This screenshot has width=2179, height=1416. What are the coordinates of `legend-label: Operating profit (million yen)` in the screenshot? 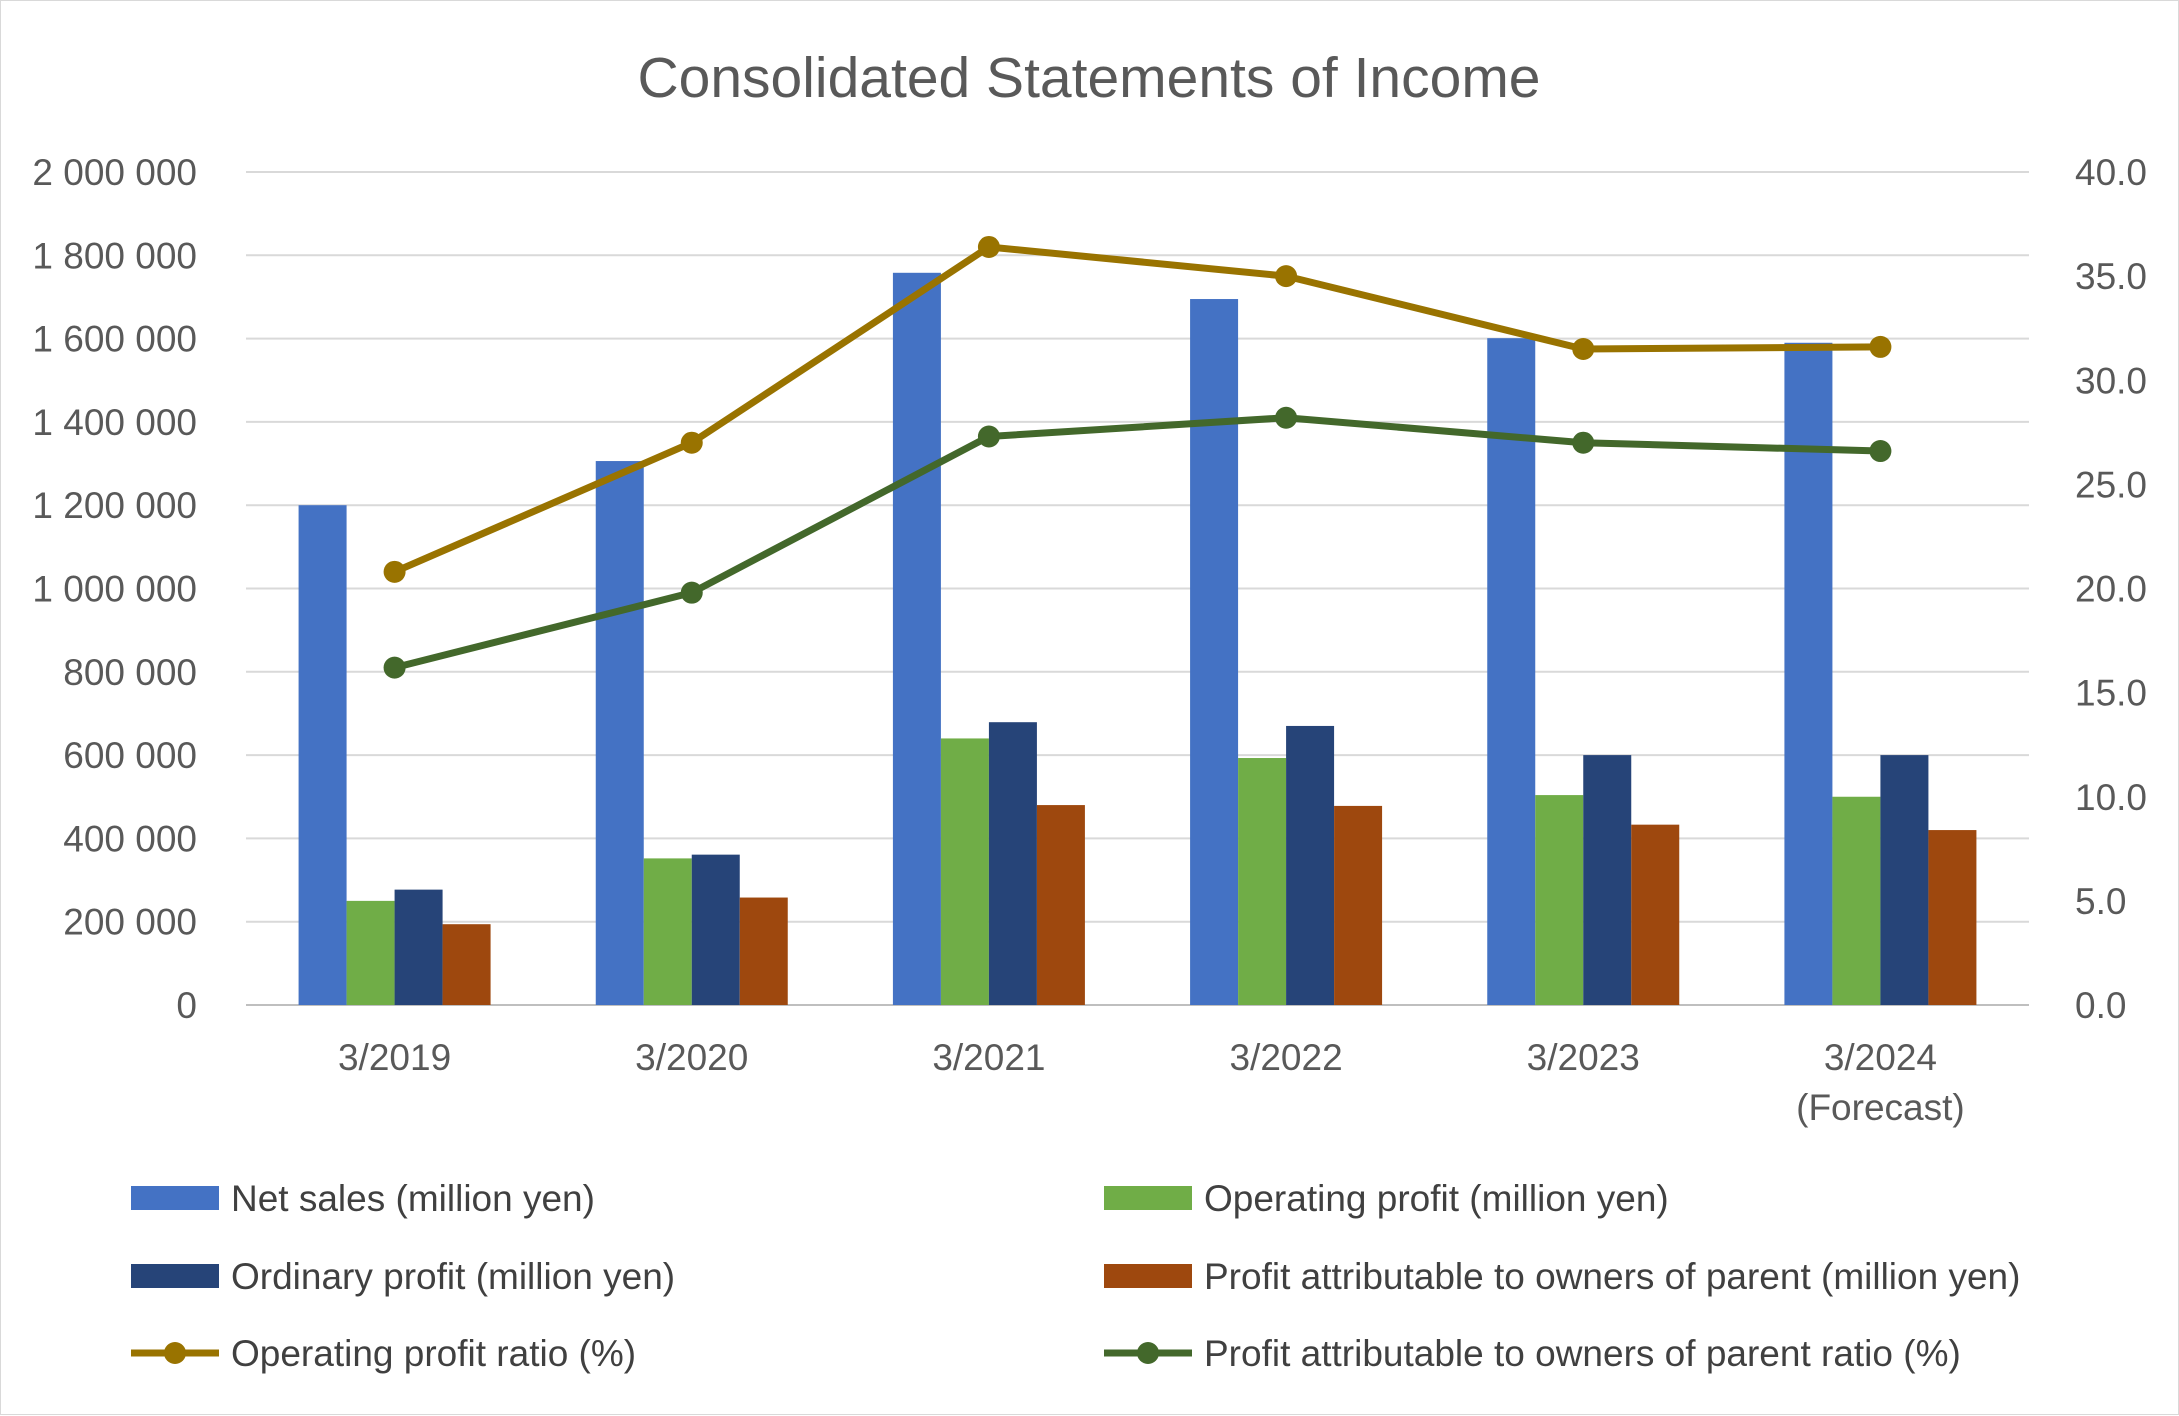 It's located at (1436, 1198).